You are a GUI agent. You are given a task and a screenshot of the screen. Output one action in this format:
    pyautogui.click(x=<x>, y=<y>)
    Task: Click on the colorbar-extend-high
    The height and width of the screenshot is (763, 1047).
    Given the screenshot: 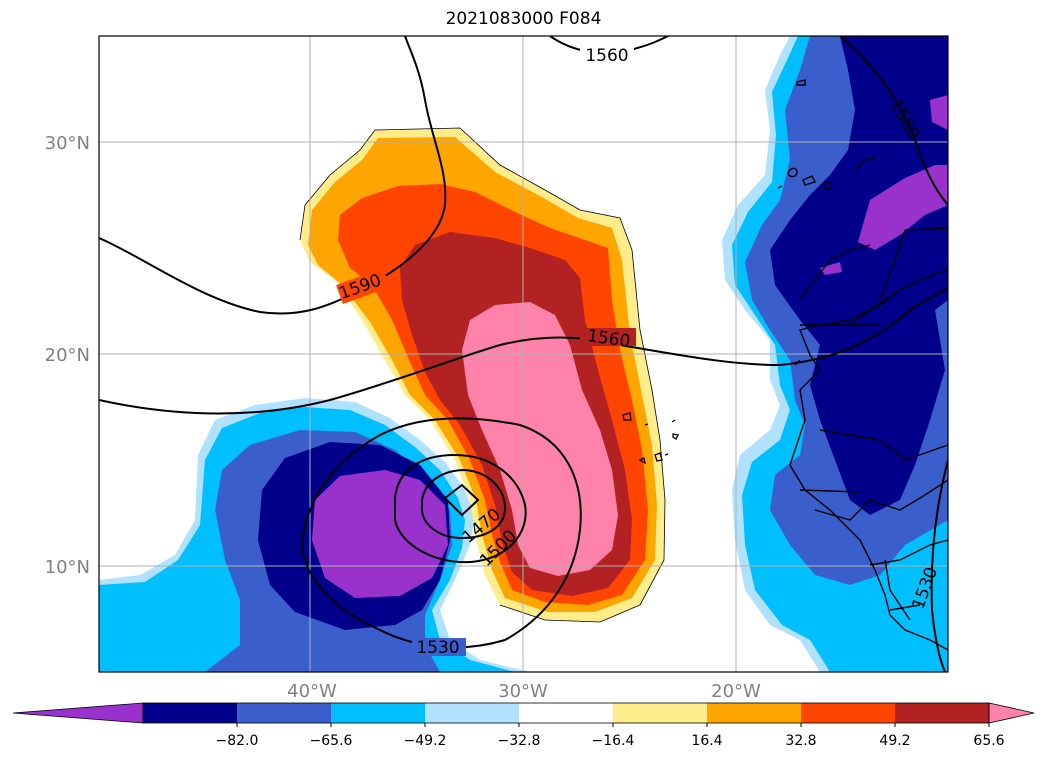 What is the action you would take?
    pyautogui.click(x=1011, y=713)
    